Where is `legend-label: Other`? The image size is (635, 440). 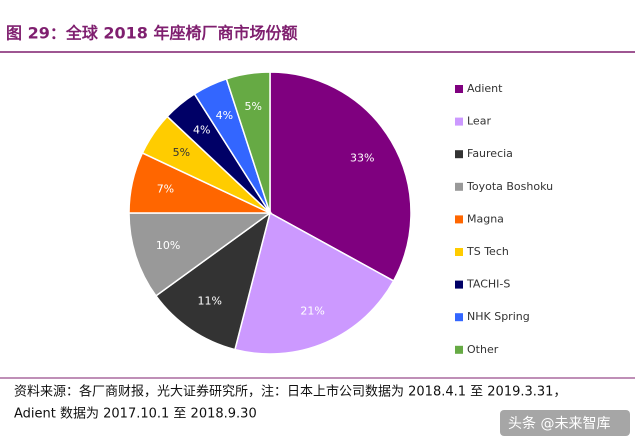 legend-label: Other is located at coordinates (483, 349).